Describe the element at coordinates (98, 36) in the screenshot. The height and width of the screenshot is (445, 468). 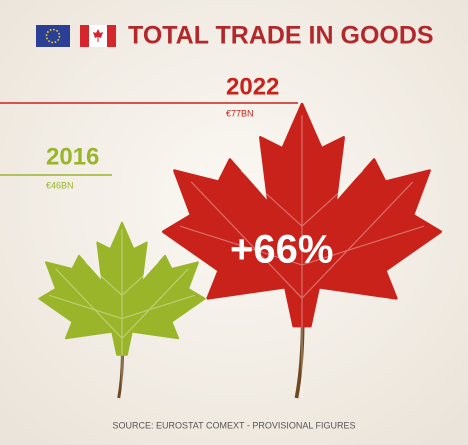
I see `canada-flag` at that location.